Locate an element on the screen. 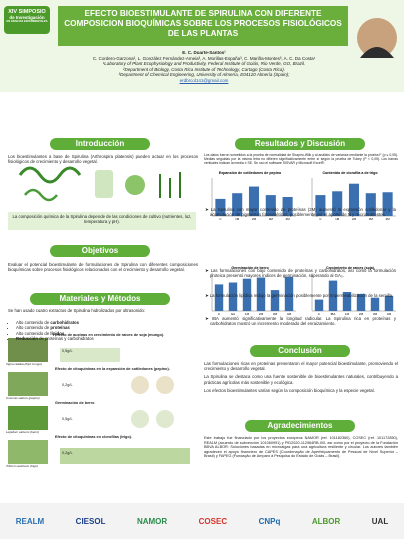 This screenshot has width=404, height=539. species: Lepidium sativum (berro) is located at coordinates (23, 432).